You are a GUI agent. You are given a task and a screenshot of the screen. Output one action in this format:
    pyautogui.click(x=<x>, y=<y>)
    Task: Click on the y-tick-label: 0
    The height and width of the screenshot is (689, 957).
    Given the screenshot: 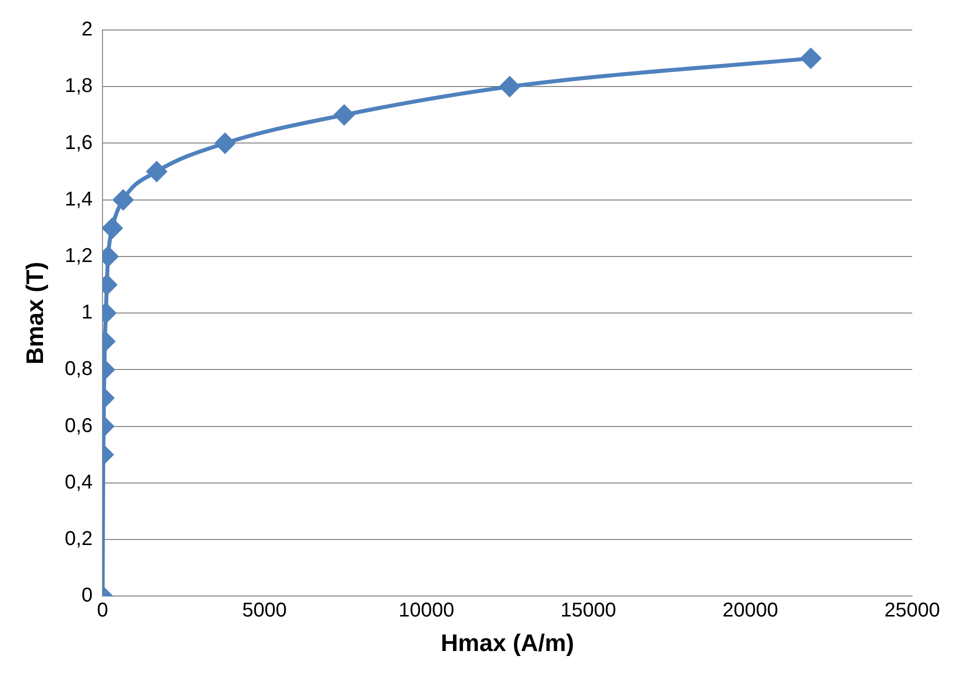 What is the action you would take?
    pyautogui.click(x=87, y=595)
    